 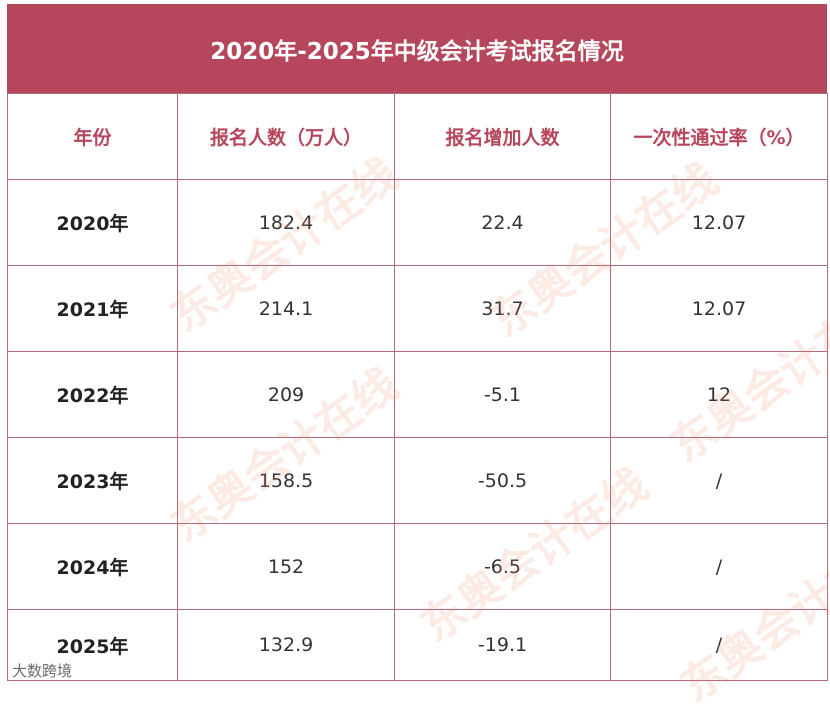 I want to click on increase-cell: -5.1, so click(x=502, y=394).